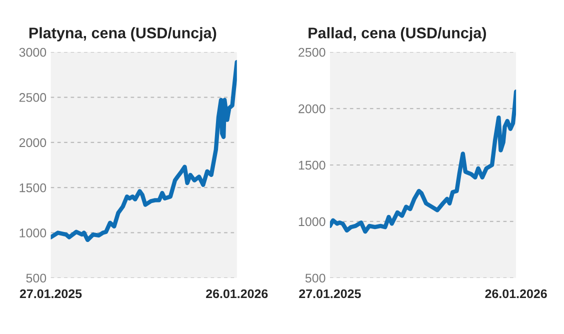 This screenshot has height=334, width=564. What do you see at coordinates (32, 52) in the screenshot?
I see `y-tick-label: 3000` at bounding box center [32, 52].